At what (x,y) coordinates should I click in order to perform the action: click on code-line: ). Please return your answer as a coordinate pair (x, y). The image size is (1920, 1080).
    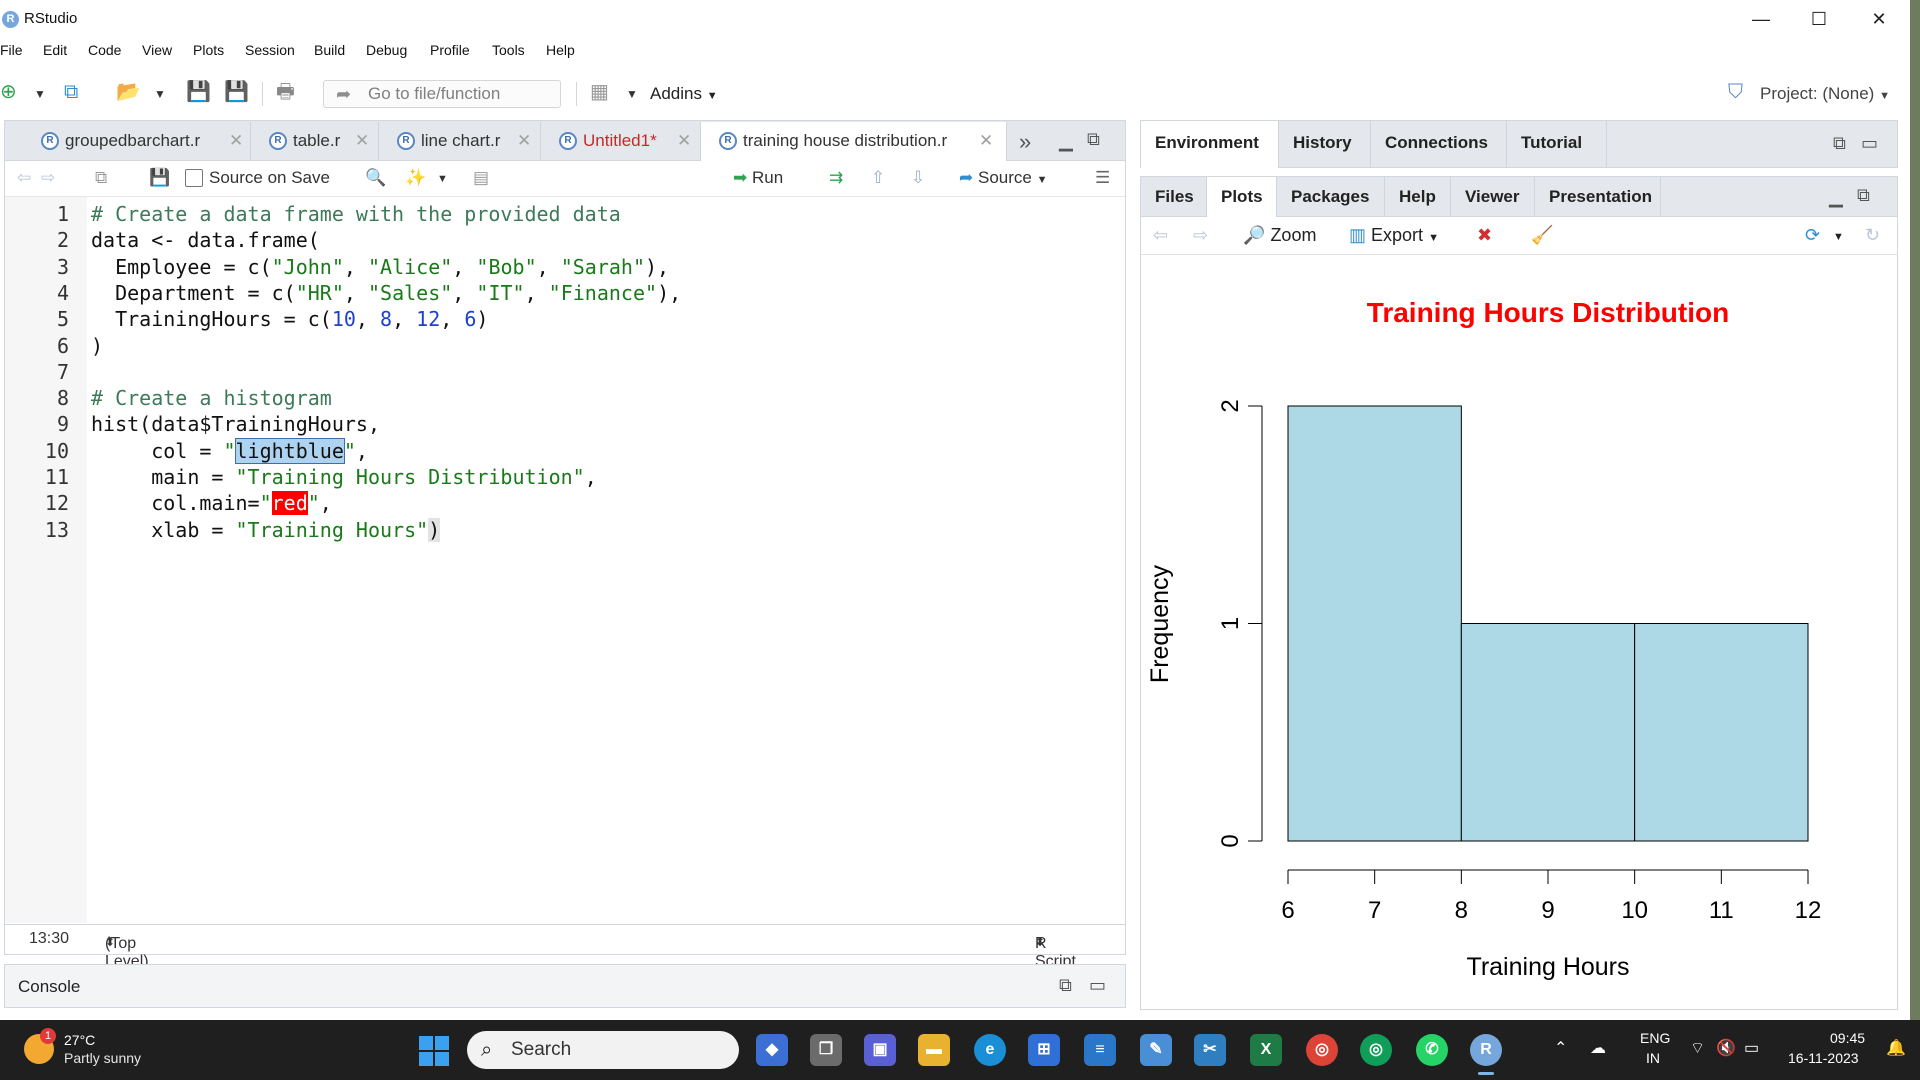
    Looking at the image, I should click on (97, 345).